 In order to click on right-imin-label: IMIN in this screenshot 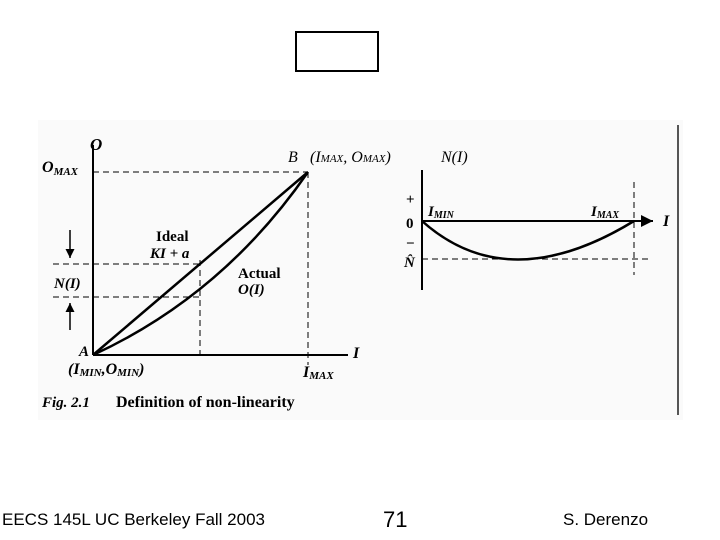, I will do `click(441, 212)`.